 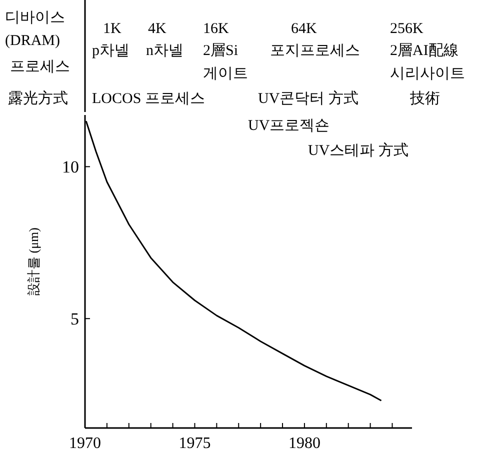 I want to click on text: 64K, so click(x=304, y=29).